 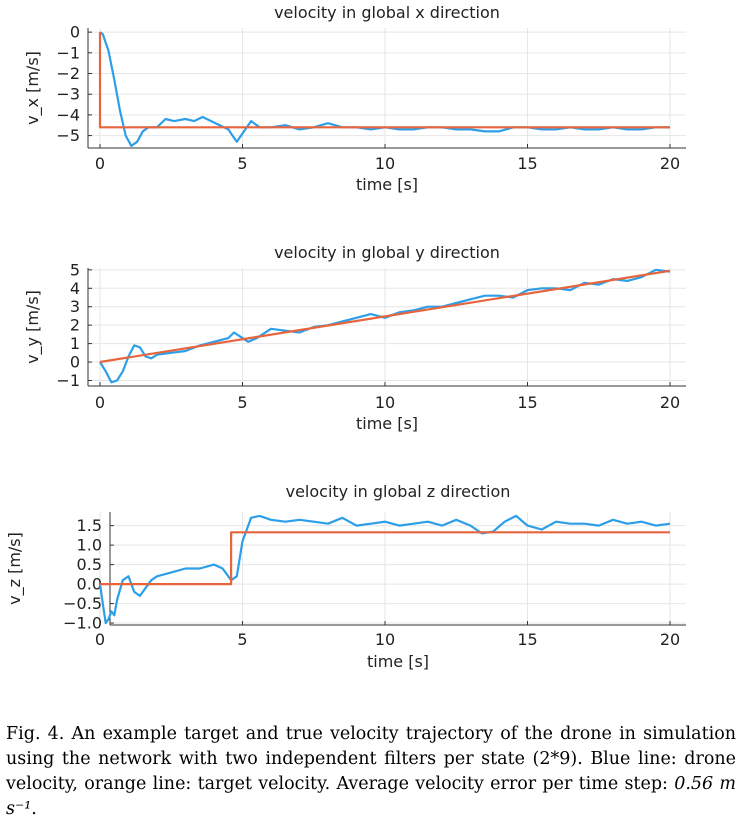 What do you see at coordinates (68, 73) in the screenshot?
I see `y-tick-label: −2` at bounding box center [68, 73].